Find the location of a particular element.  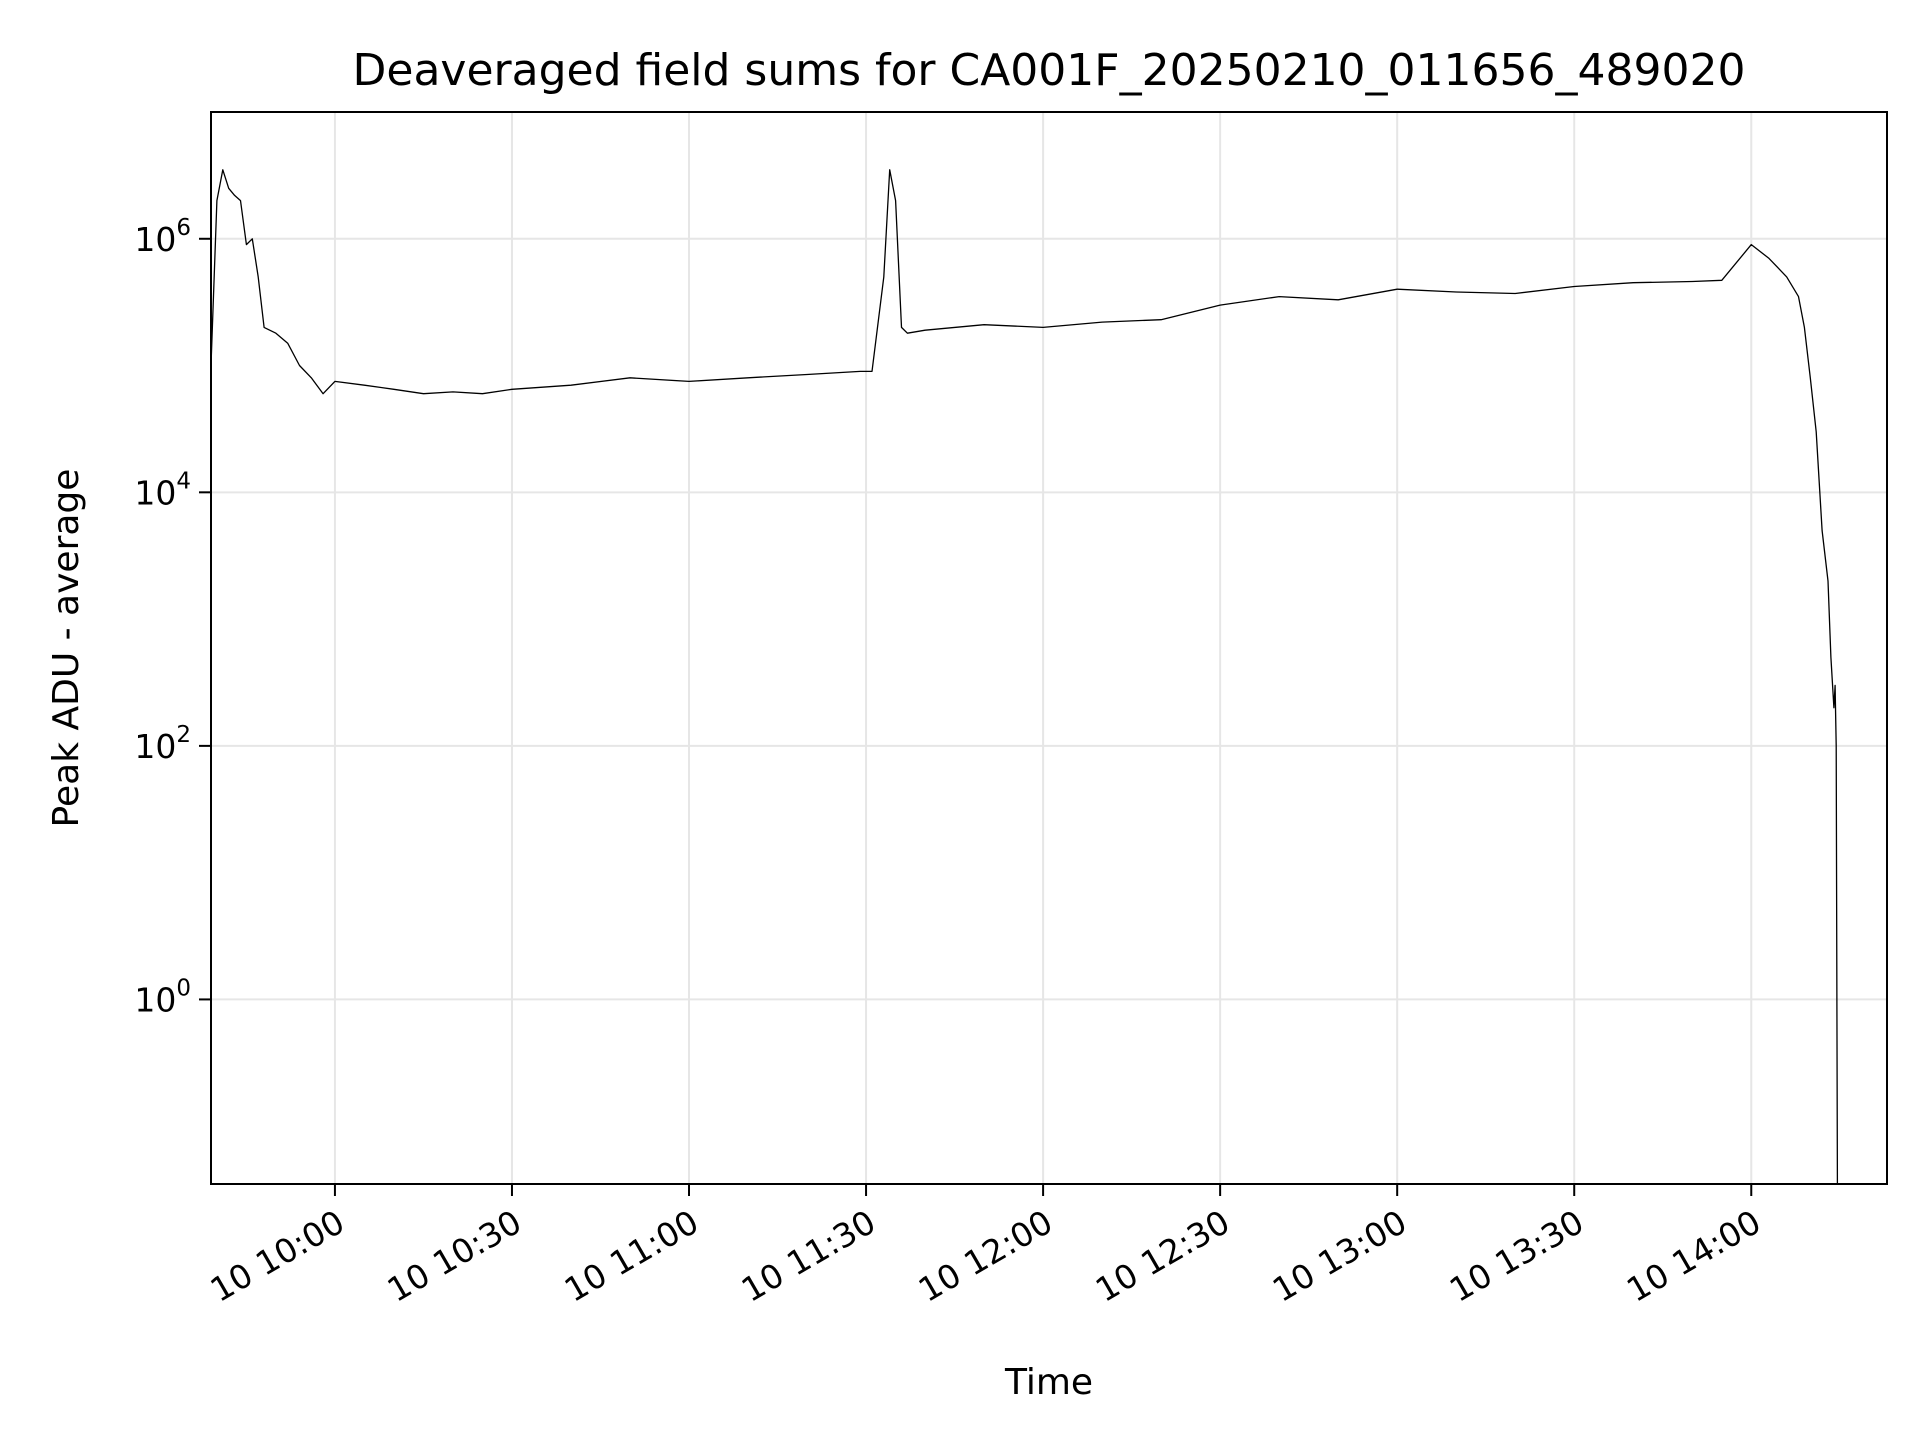

y-axis-label: Peak ADU - average is located at coordinates (66, 648).